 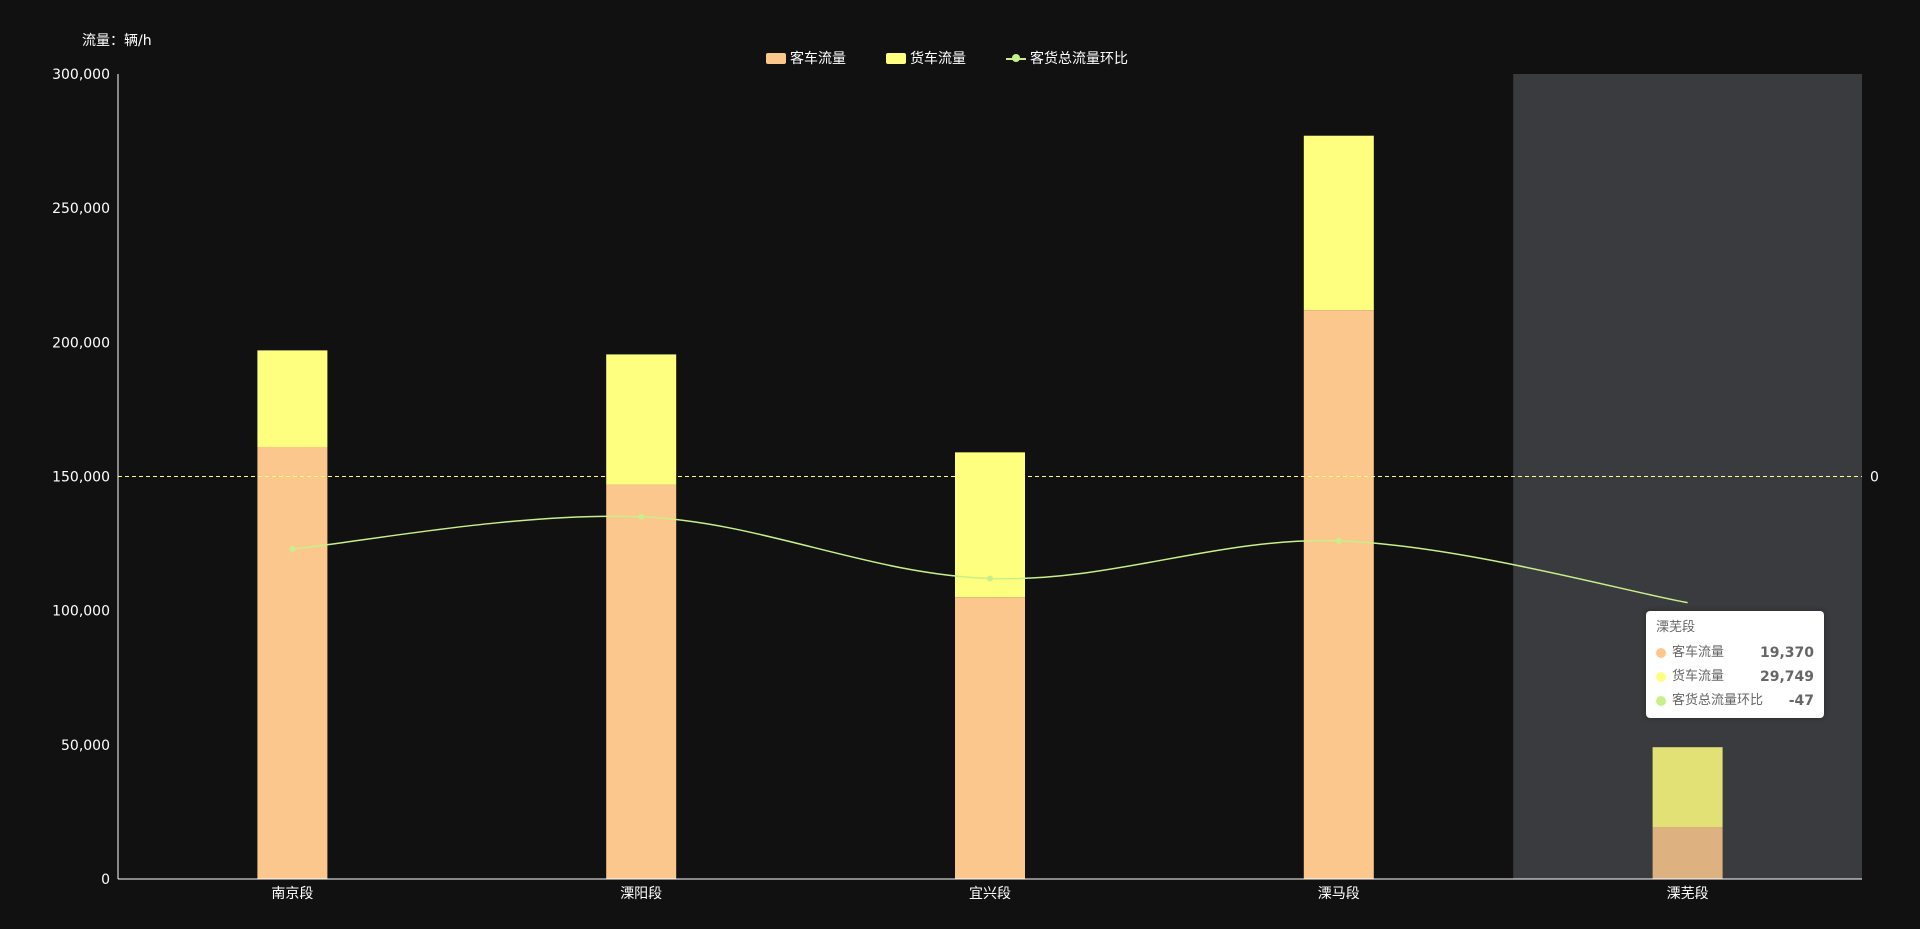 What do you see at coordinates (292, 894) in the screenshot?
I see `x-tick-label: 南京段` at bounding box center [292, 894].